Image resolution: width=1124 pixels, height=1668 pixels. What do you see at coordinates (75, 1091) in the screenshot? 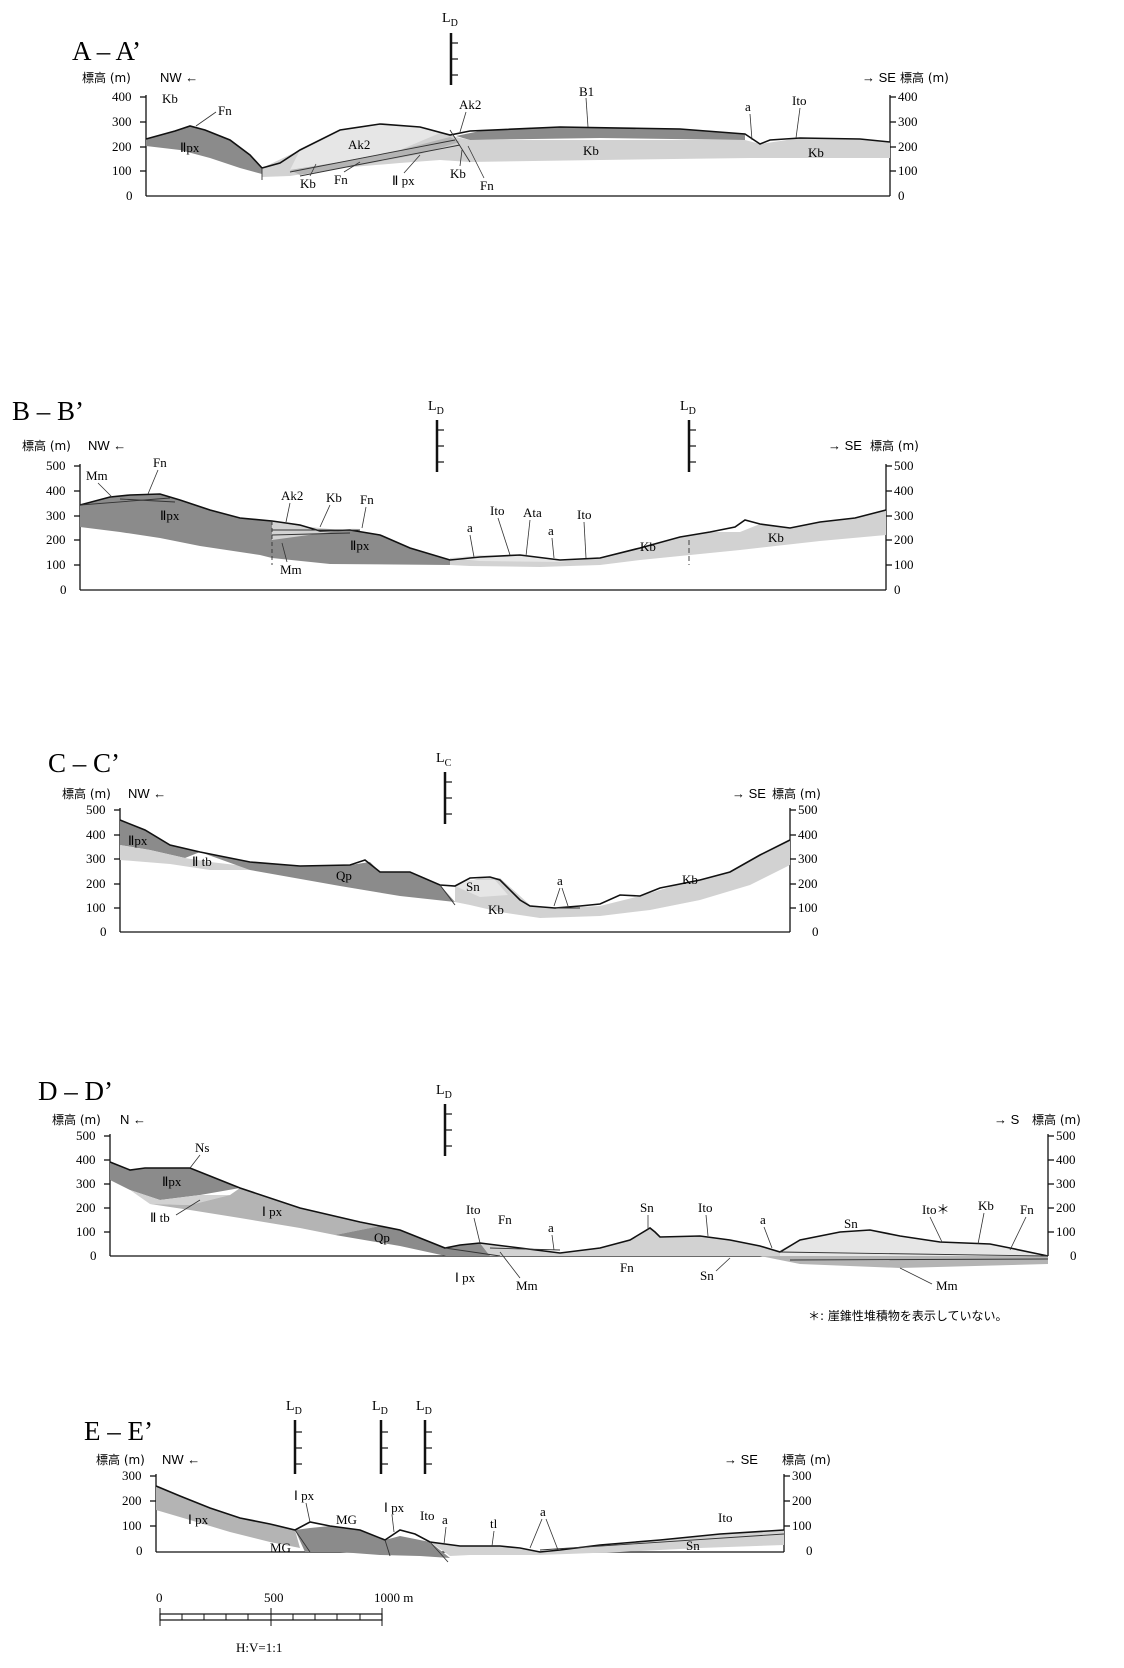
I see `section-d-title: D – D’` at bounding box center [75, 1091].